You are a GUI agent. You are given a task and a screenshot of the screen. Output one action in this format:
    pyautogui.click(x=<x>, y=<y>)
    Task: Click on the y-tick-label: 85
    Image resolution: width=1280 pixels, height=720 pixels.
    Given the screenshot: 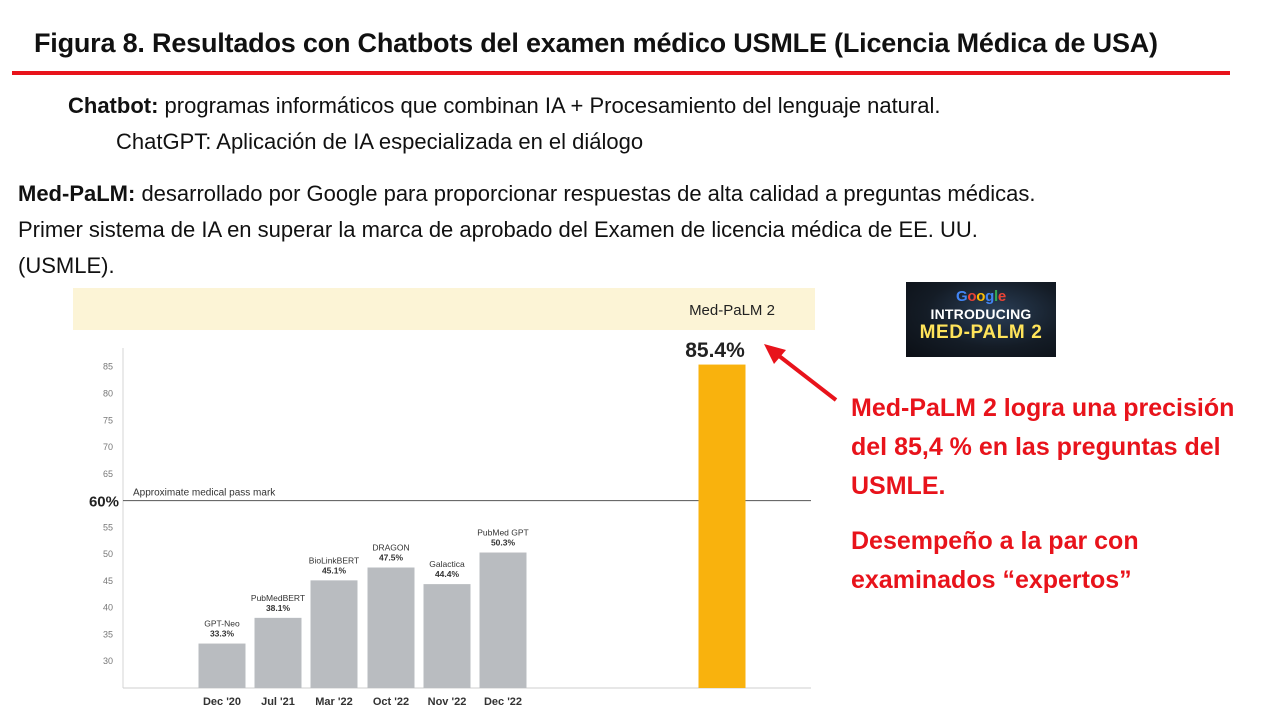 What is the action you would take?
    pyautogui.click(x=108, y=367)
    